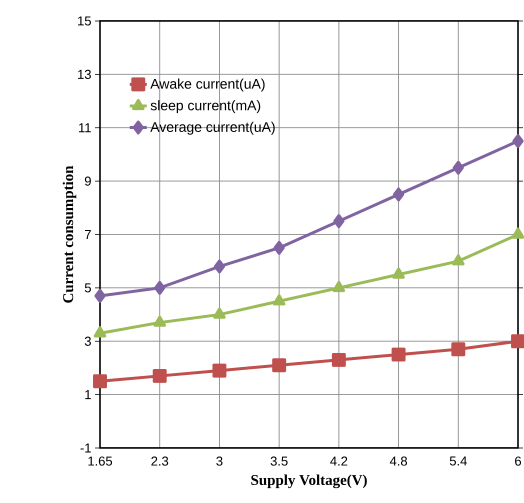  I want to click on x-tick-label: 2.3, so click(159, 461).